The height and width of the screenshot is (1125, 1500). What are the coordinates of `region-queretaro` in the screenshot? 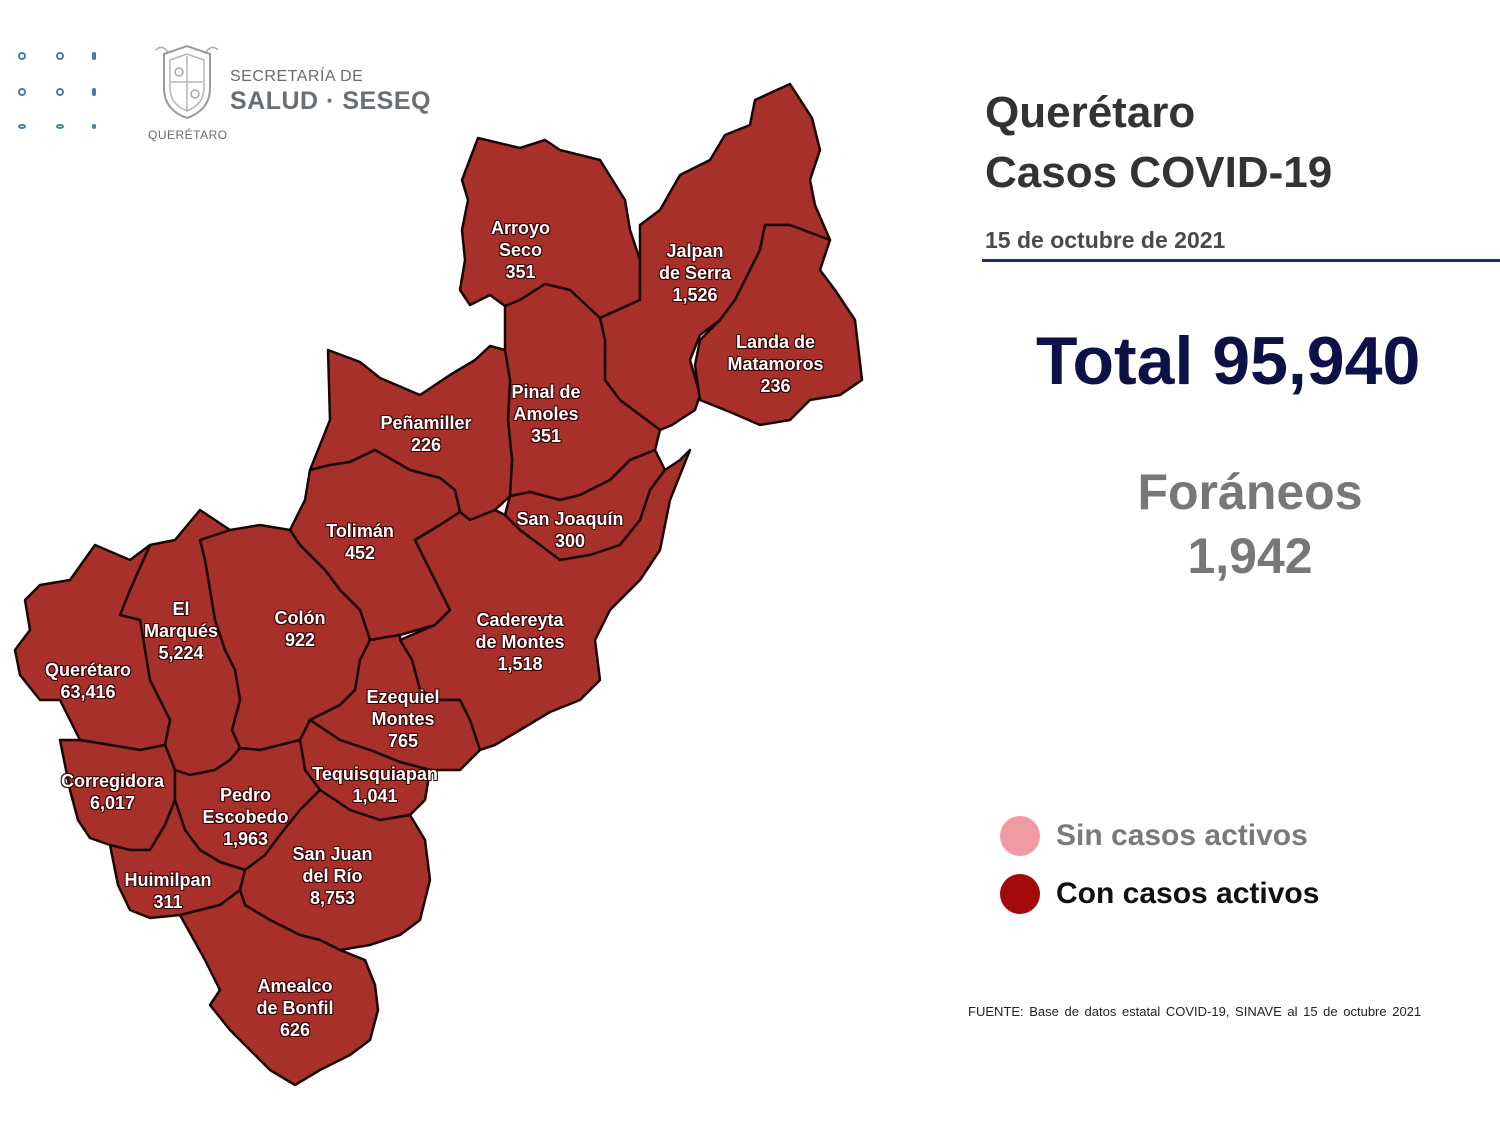 It's located at (92, 647).